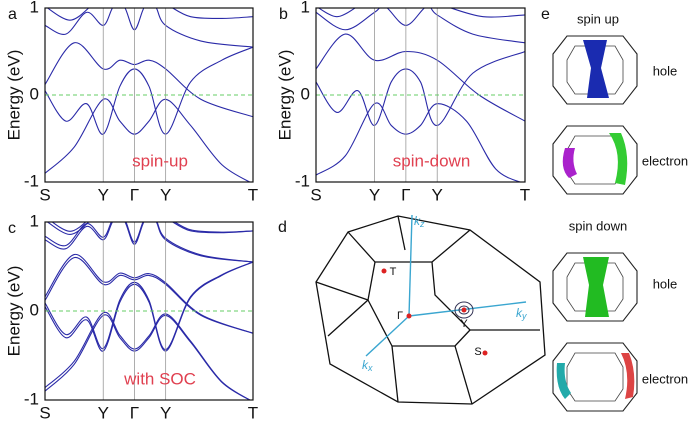 The image size is (700, 429). I want to click on k-axis-label: kx, so click(367, 365).